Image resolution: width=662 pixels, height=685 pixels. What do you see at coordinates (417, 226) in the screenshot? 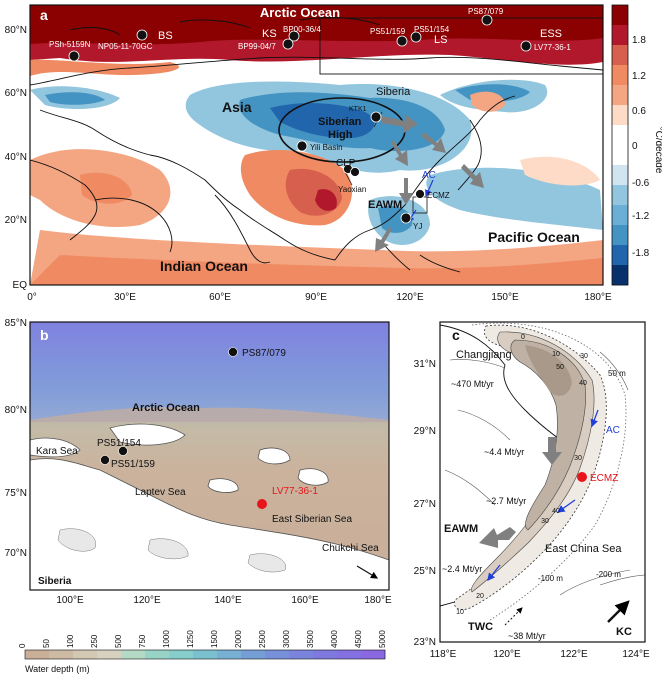
I see `label-yj: YJ` at bounding box center [417, 226].